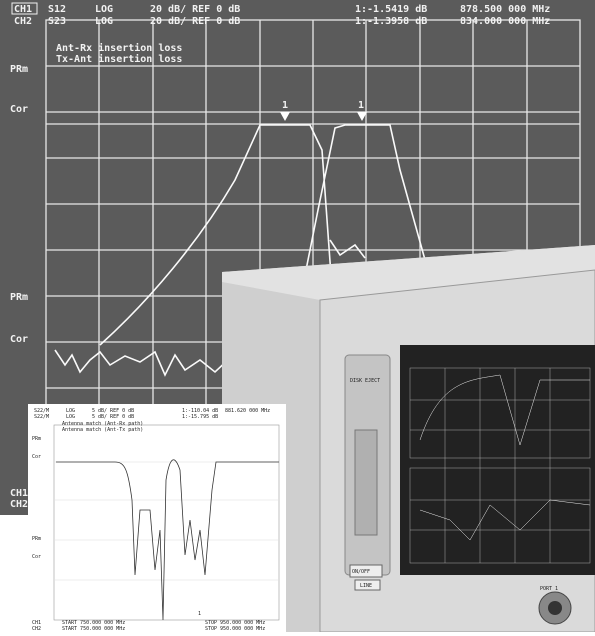 The image size is (595, 636). What do you see at coordinates (549, 589) in the screenshot?
I see `port-label: PORT 1` at bounding box center [549, 589].